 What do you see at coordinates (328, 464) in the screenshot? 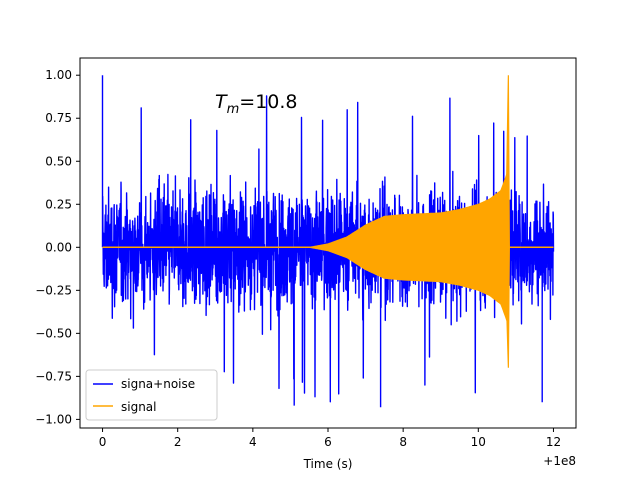
I see `x-axis-label: Time (s)` at bounding box center [328, 464].